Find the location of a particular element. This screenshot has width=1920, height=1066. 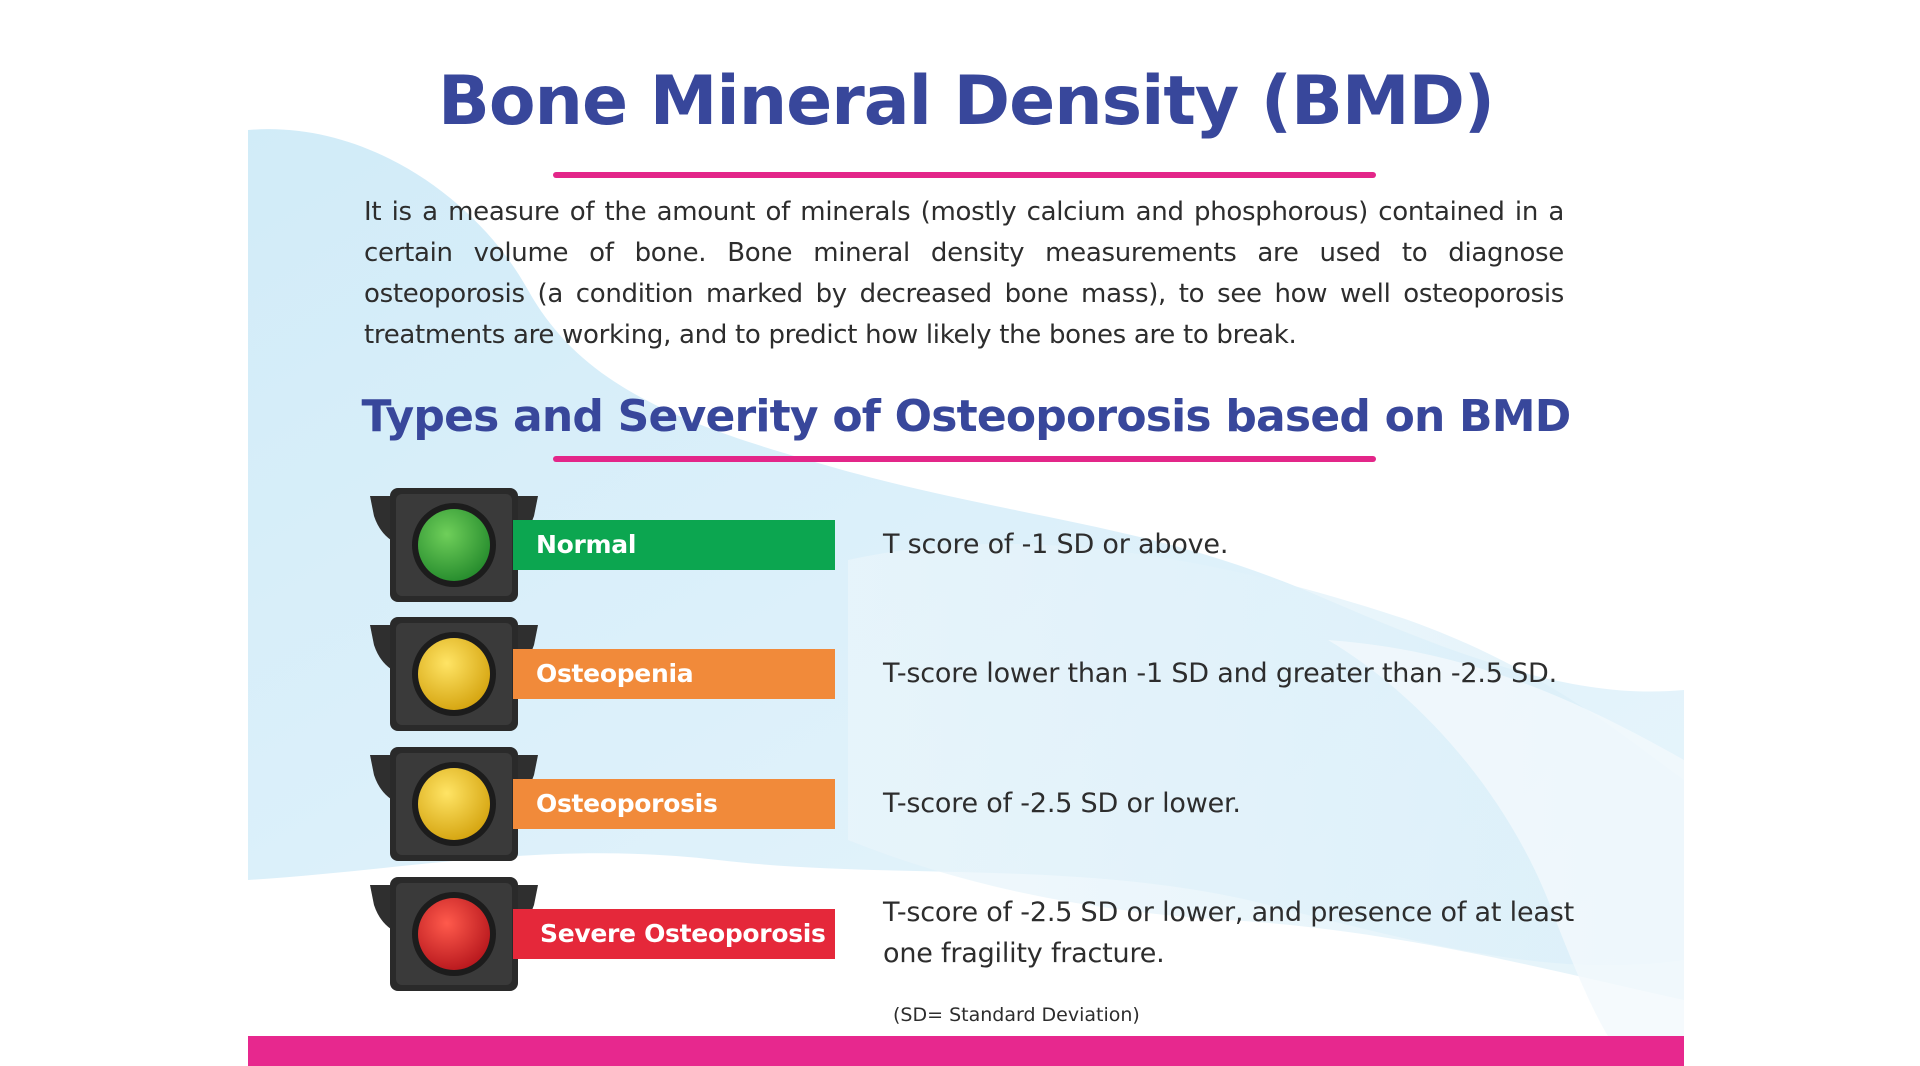

traffic-light-red-icon is located at coordinates (454, 934).